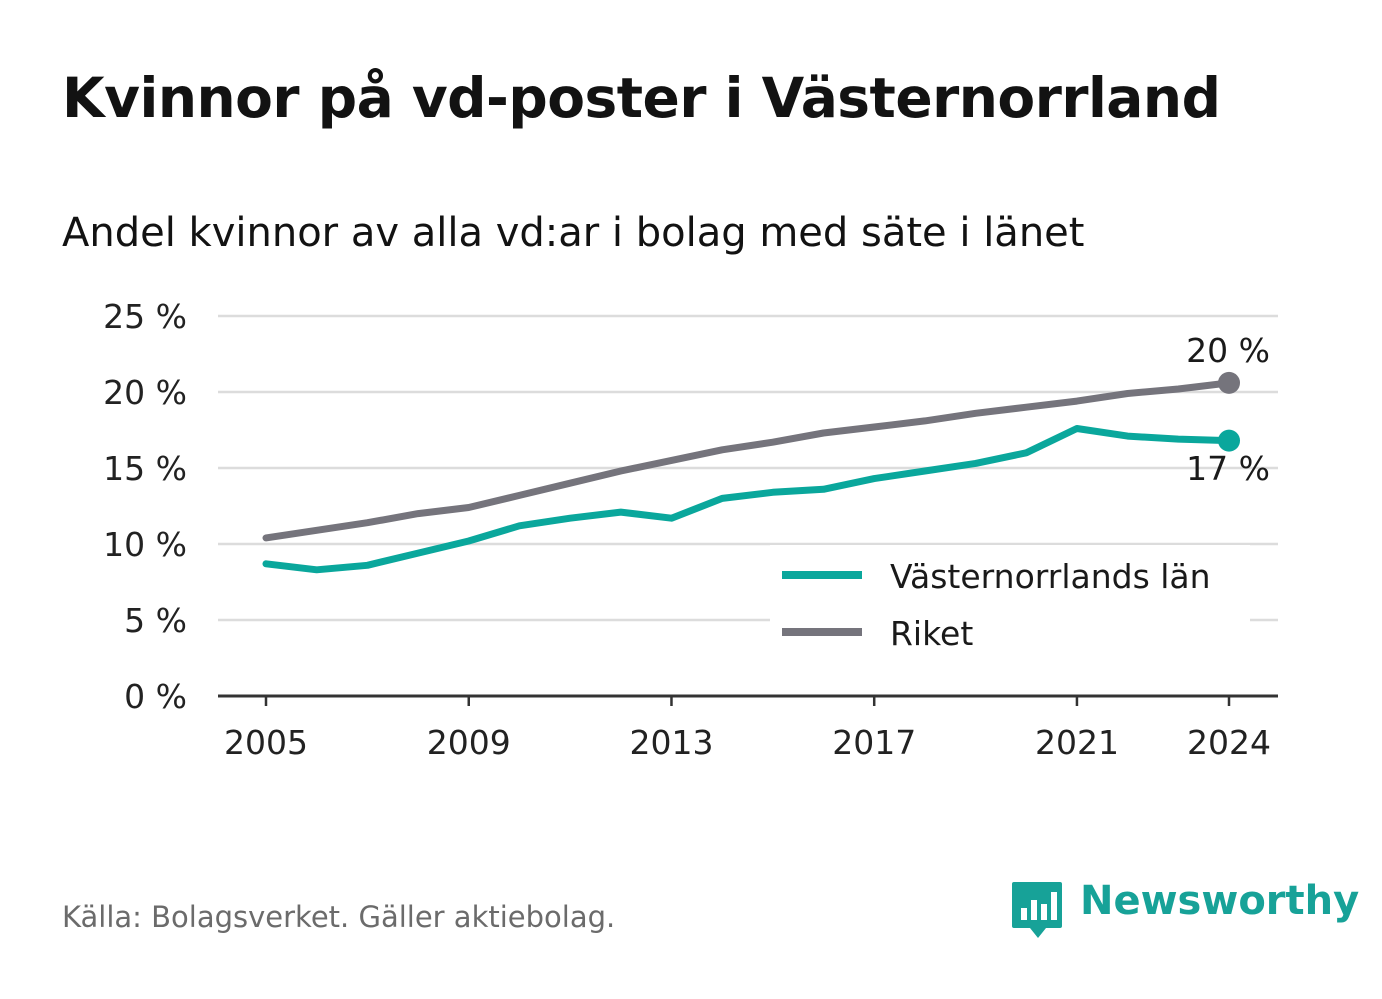  Describe the element at coordinates (145, 544) in the screenshot. I see `y-tick-label: 10 %` at that location.